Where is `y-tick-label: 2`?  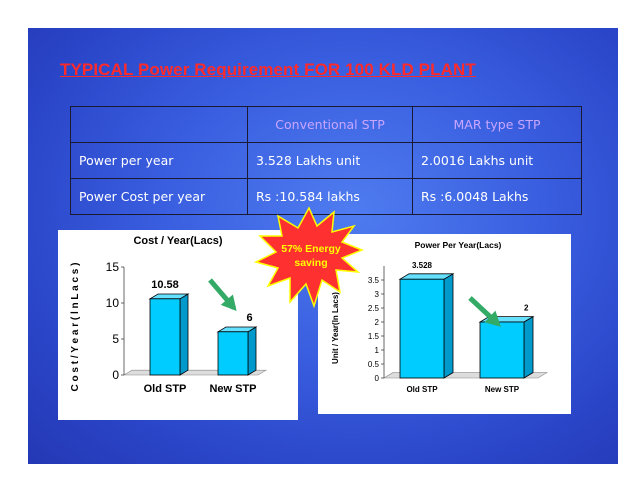 y-tick-label: 2 is located at coordinates (377, 322).